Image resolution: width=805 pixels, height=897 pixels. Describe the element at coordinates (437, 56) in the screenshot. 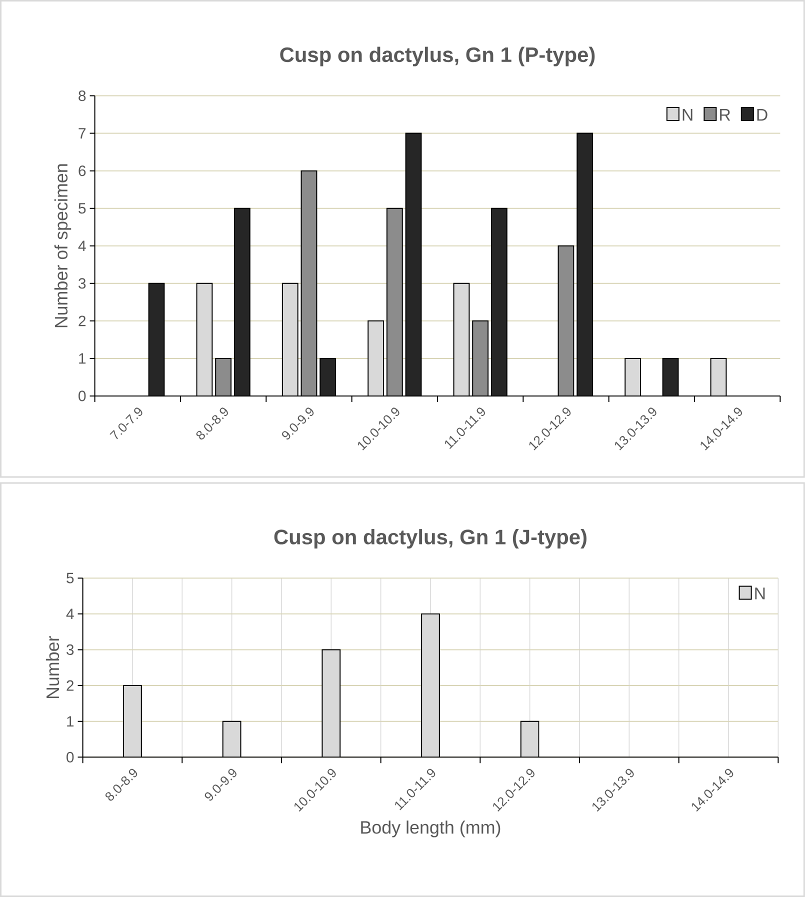

I see `chart-title: Cusp on dactylus, Gn 1 (P-type)` at that location.